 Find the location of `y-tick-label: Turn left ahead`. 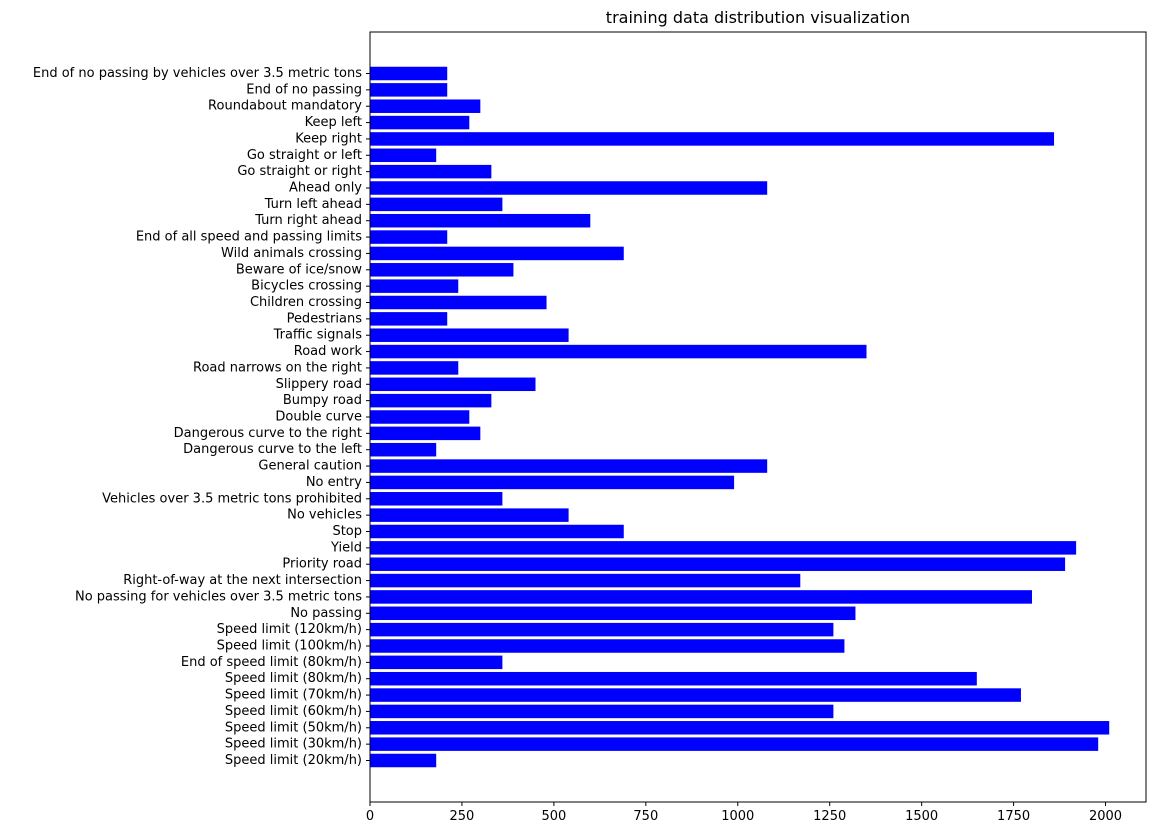

y-tick-label: Turn left ahead is located at coordinates (313, 204).